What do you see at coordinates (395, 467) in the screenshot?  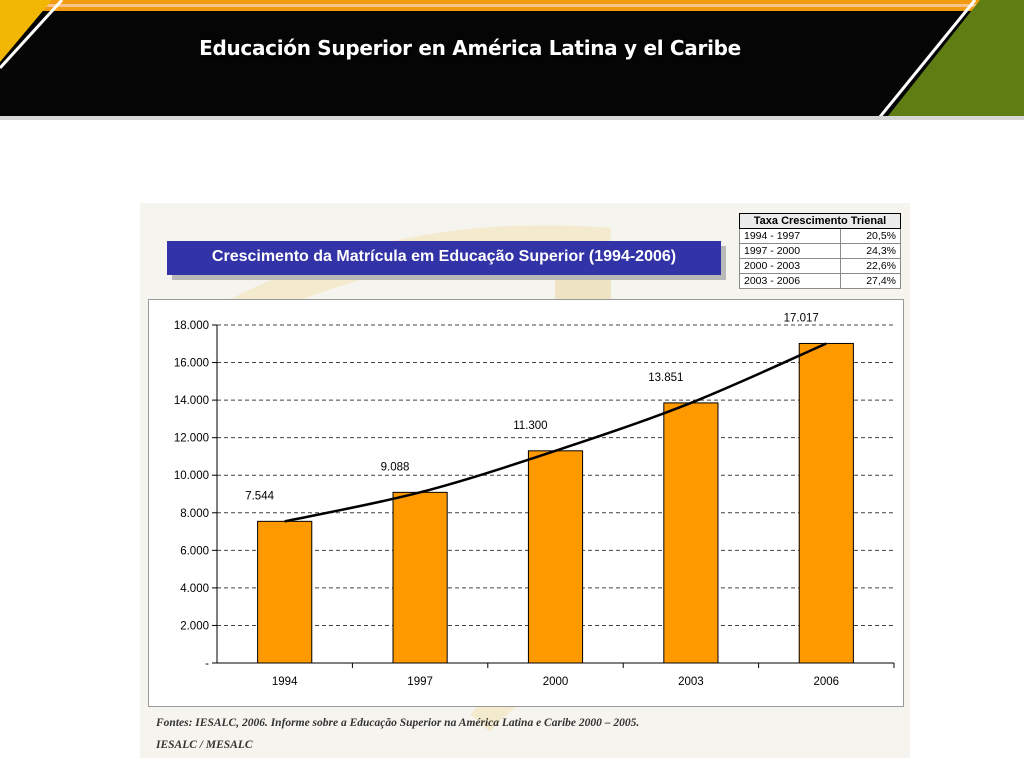 I see `data-label: 9.088` at bounding box center [395, 467].